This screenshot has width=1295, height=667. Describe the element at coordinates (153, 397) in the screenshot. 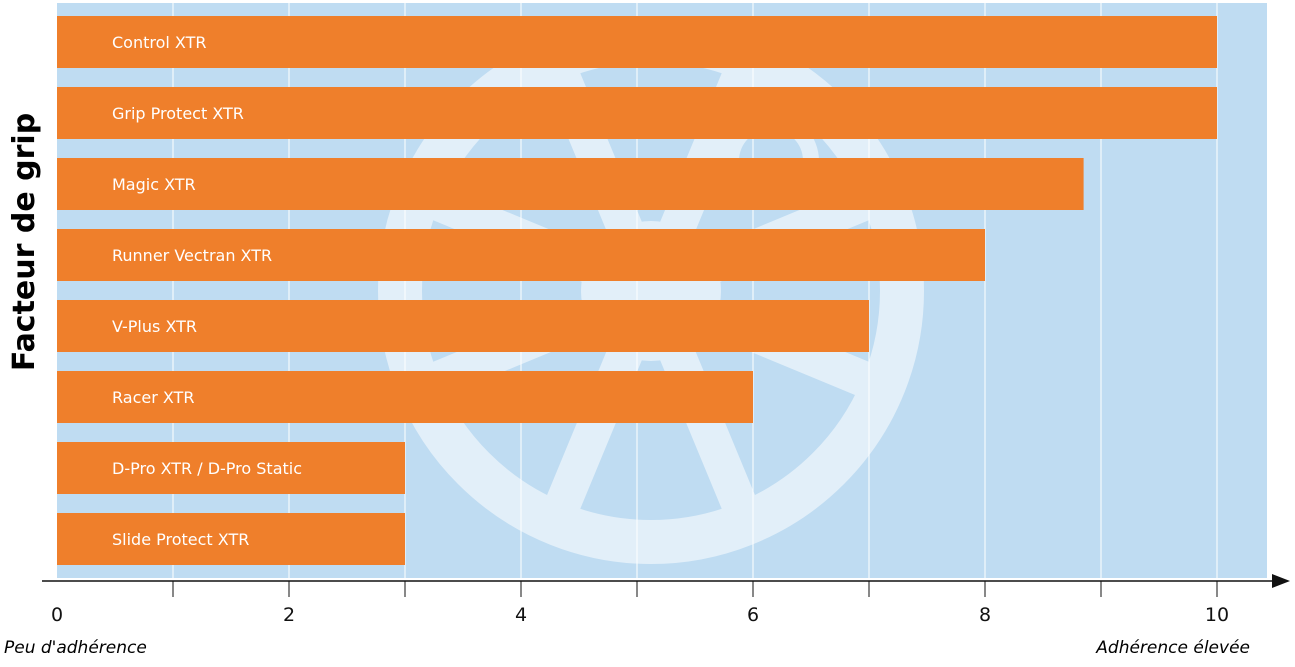

I see `bar-label: Racer XTR` at that location.